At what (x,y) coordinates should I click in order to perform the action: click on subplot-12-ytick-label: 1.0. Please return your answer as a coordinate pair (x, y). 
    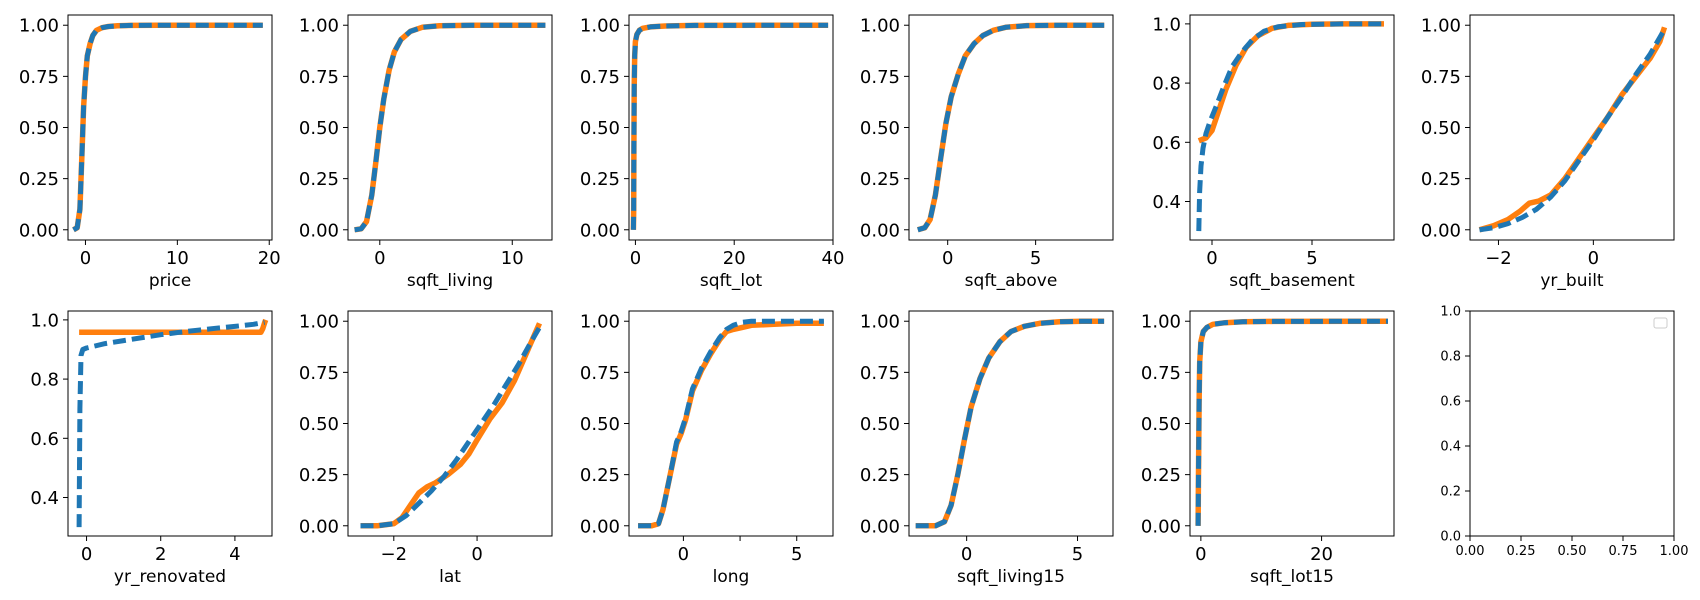
    Looking at the image, I should click on (1450, 312).